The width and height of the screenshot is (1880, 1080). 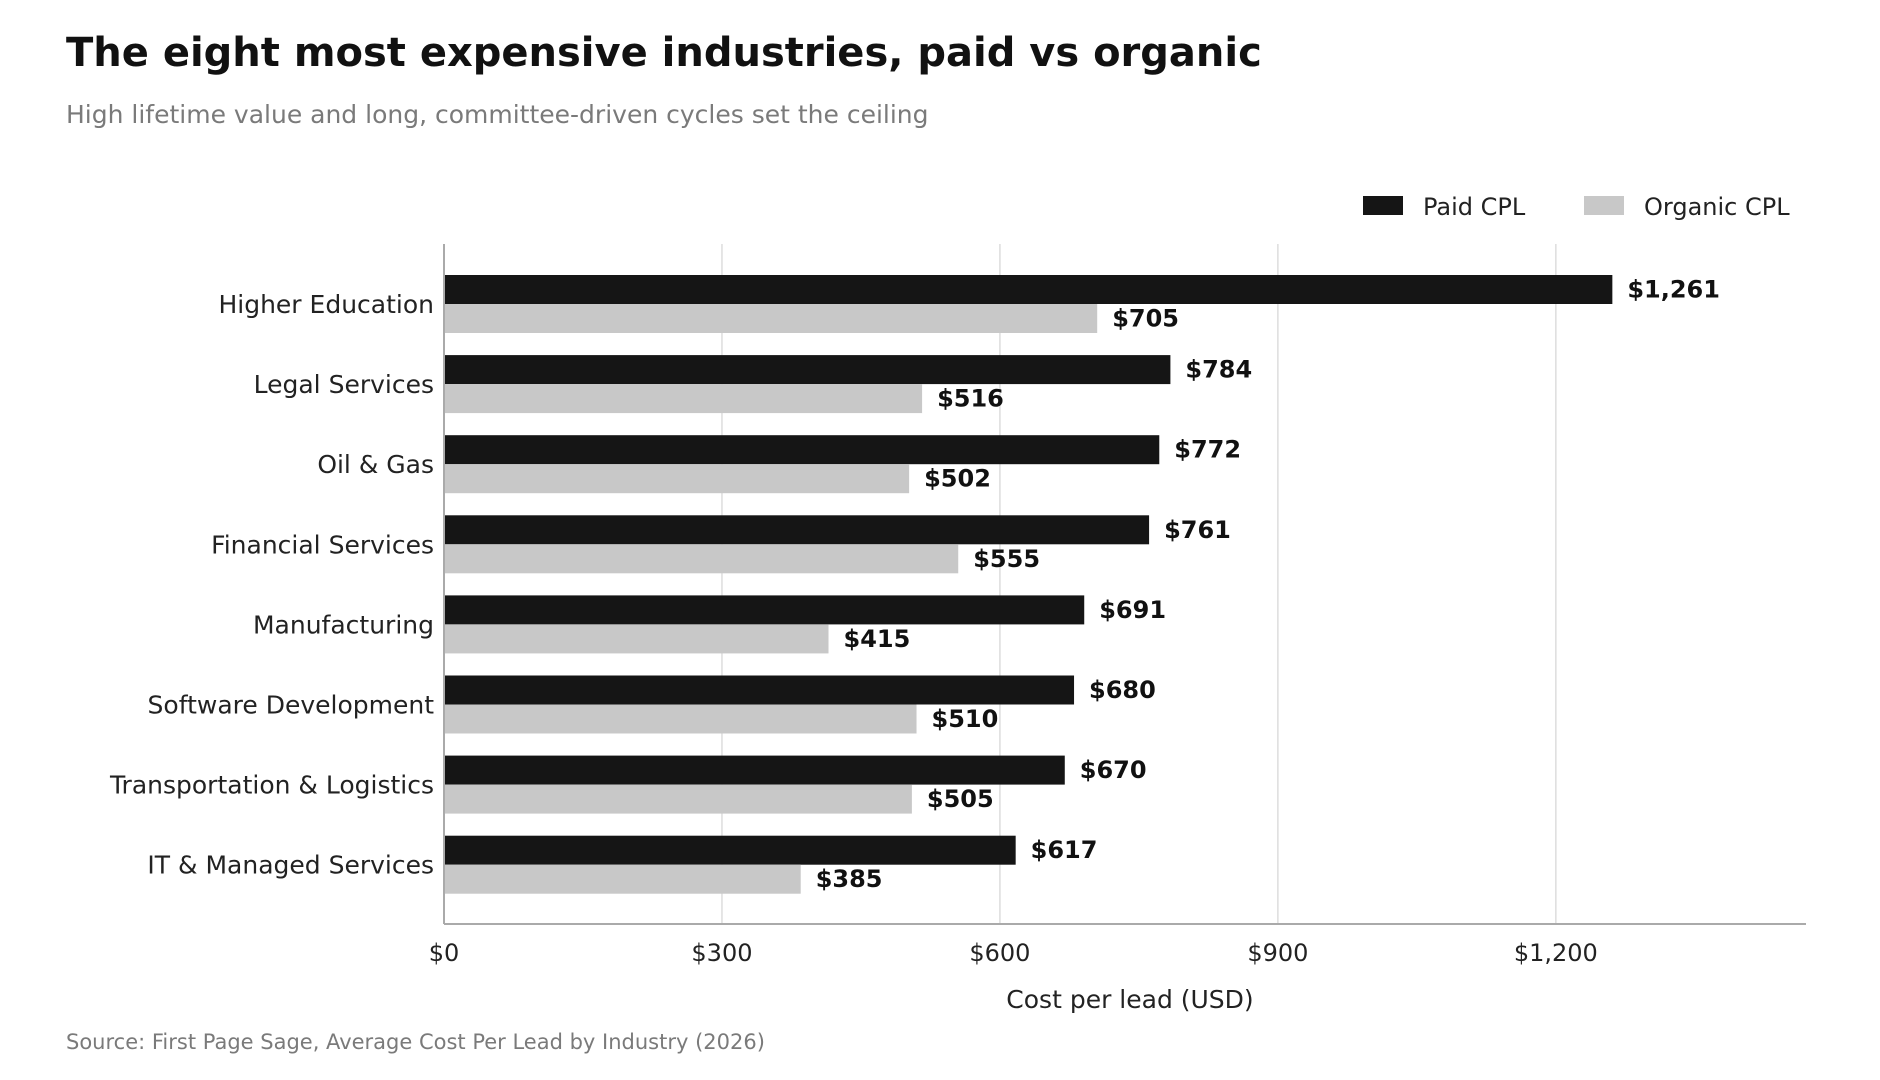 What do you see at coordinates (1197, 530) in the screenshot?
I see `paid-value-label: $761` at bounding box center [1197, 530].